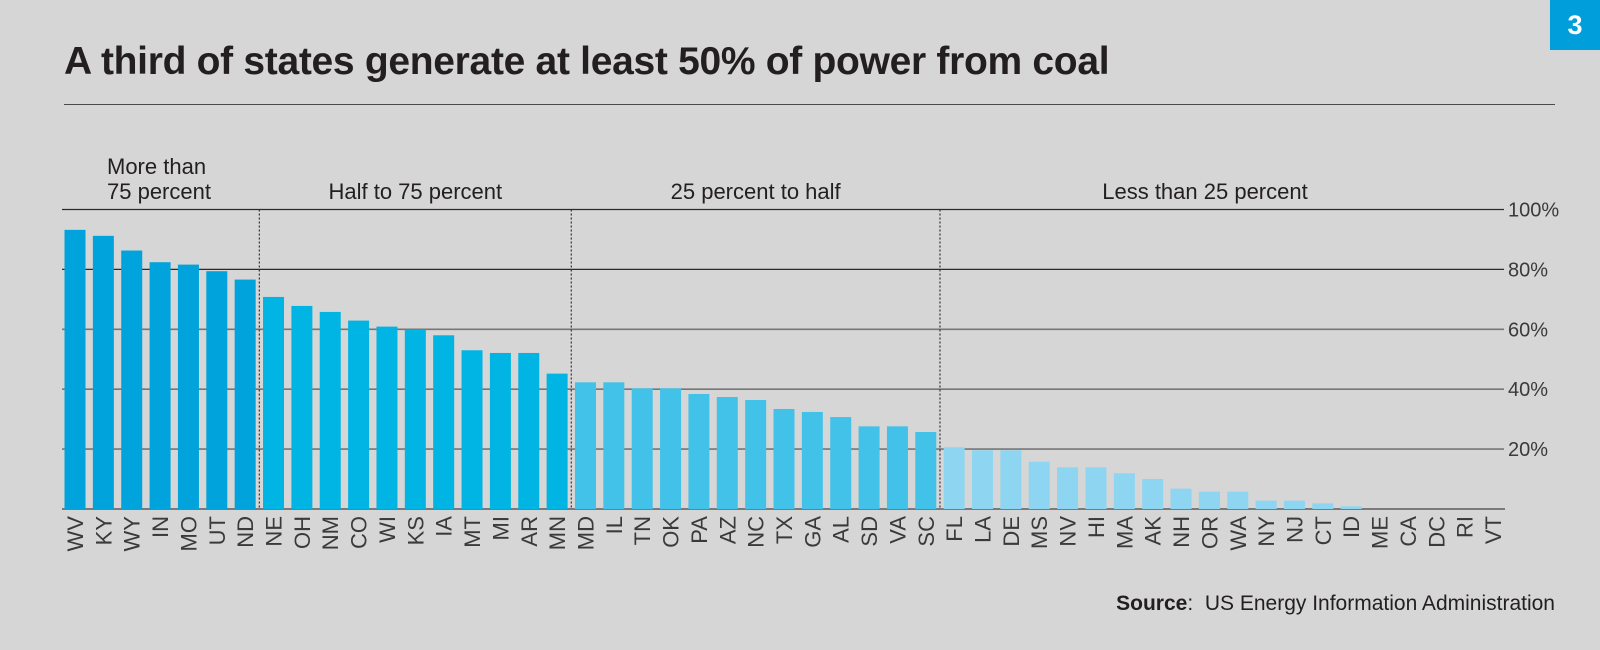  What do you see at coordinates (699, 451) in the screenshot?
I see `bar-pa` at bounding box center [699, 451].